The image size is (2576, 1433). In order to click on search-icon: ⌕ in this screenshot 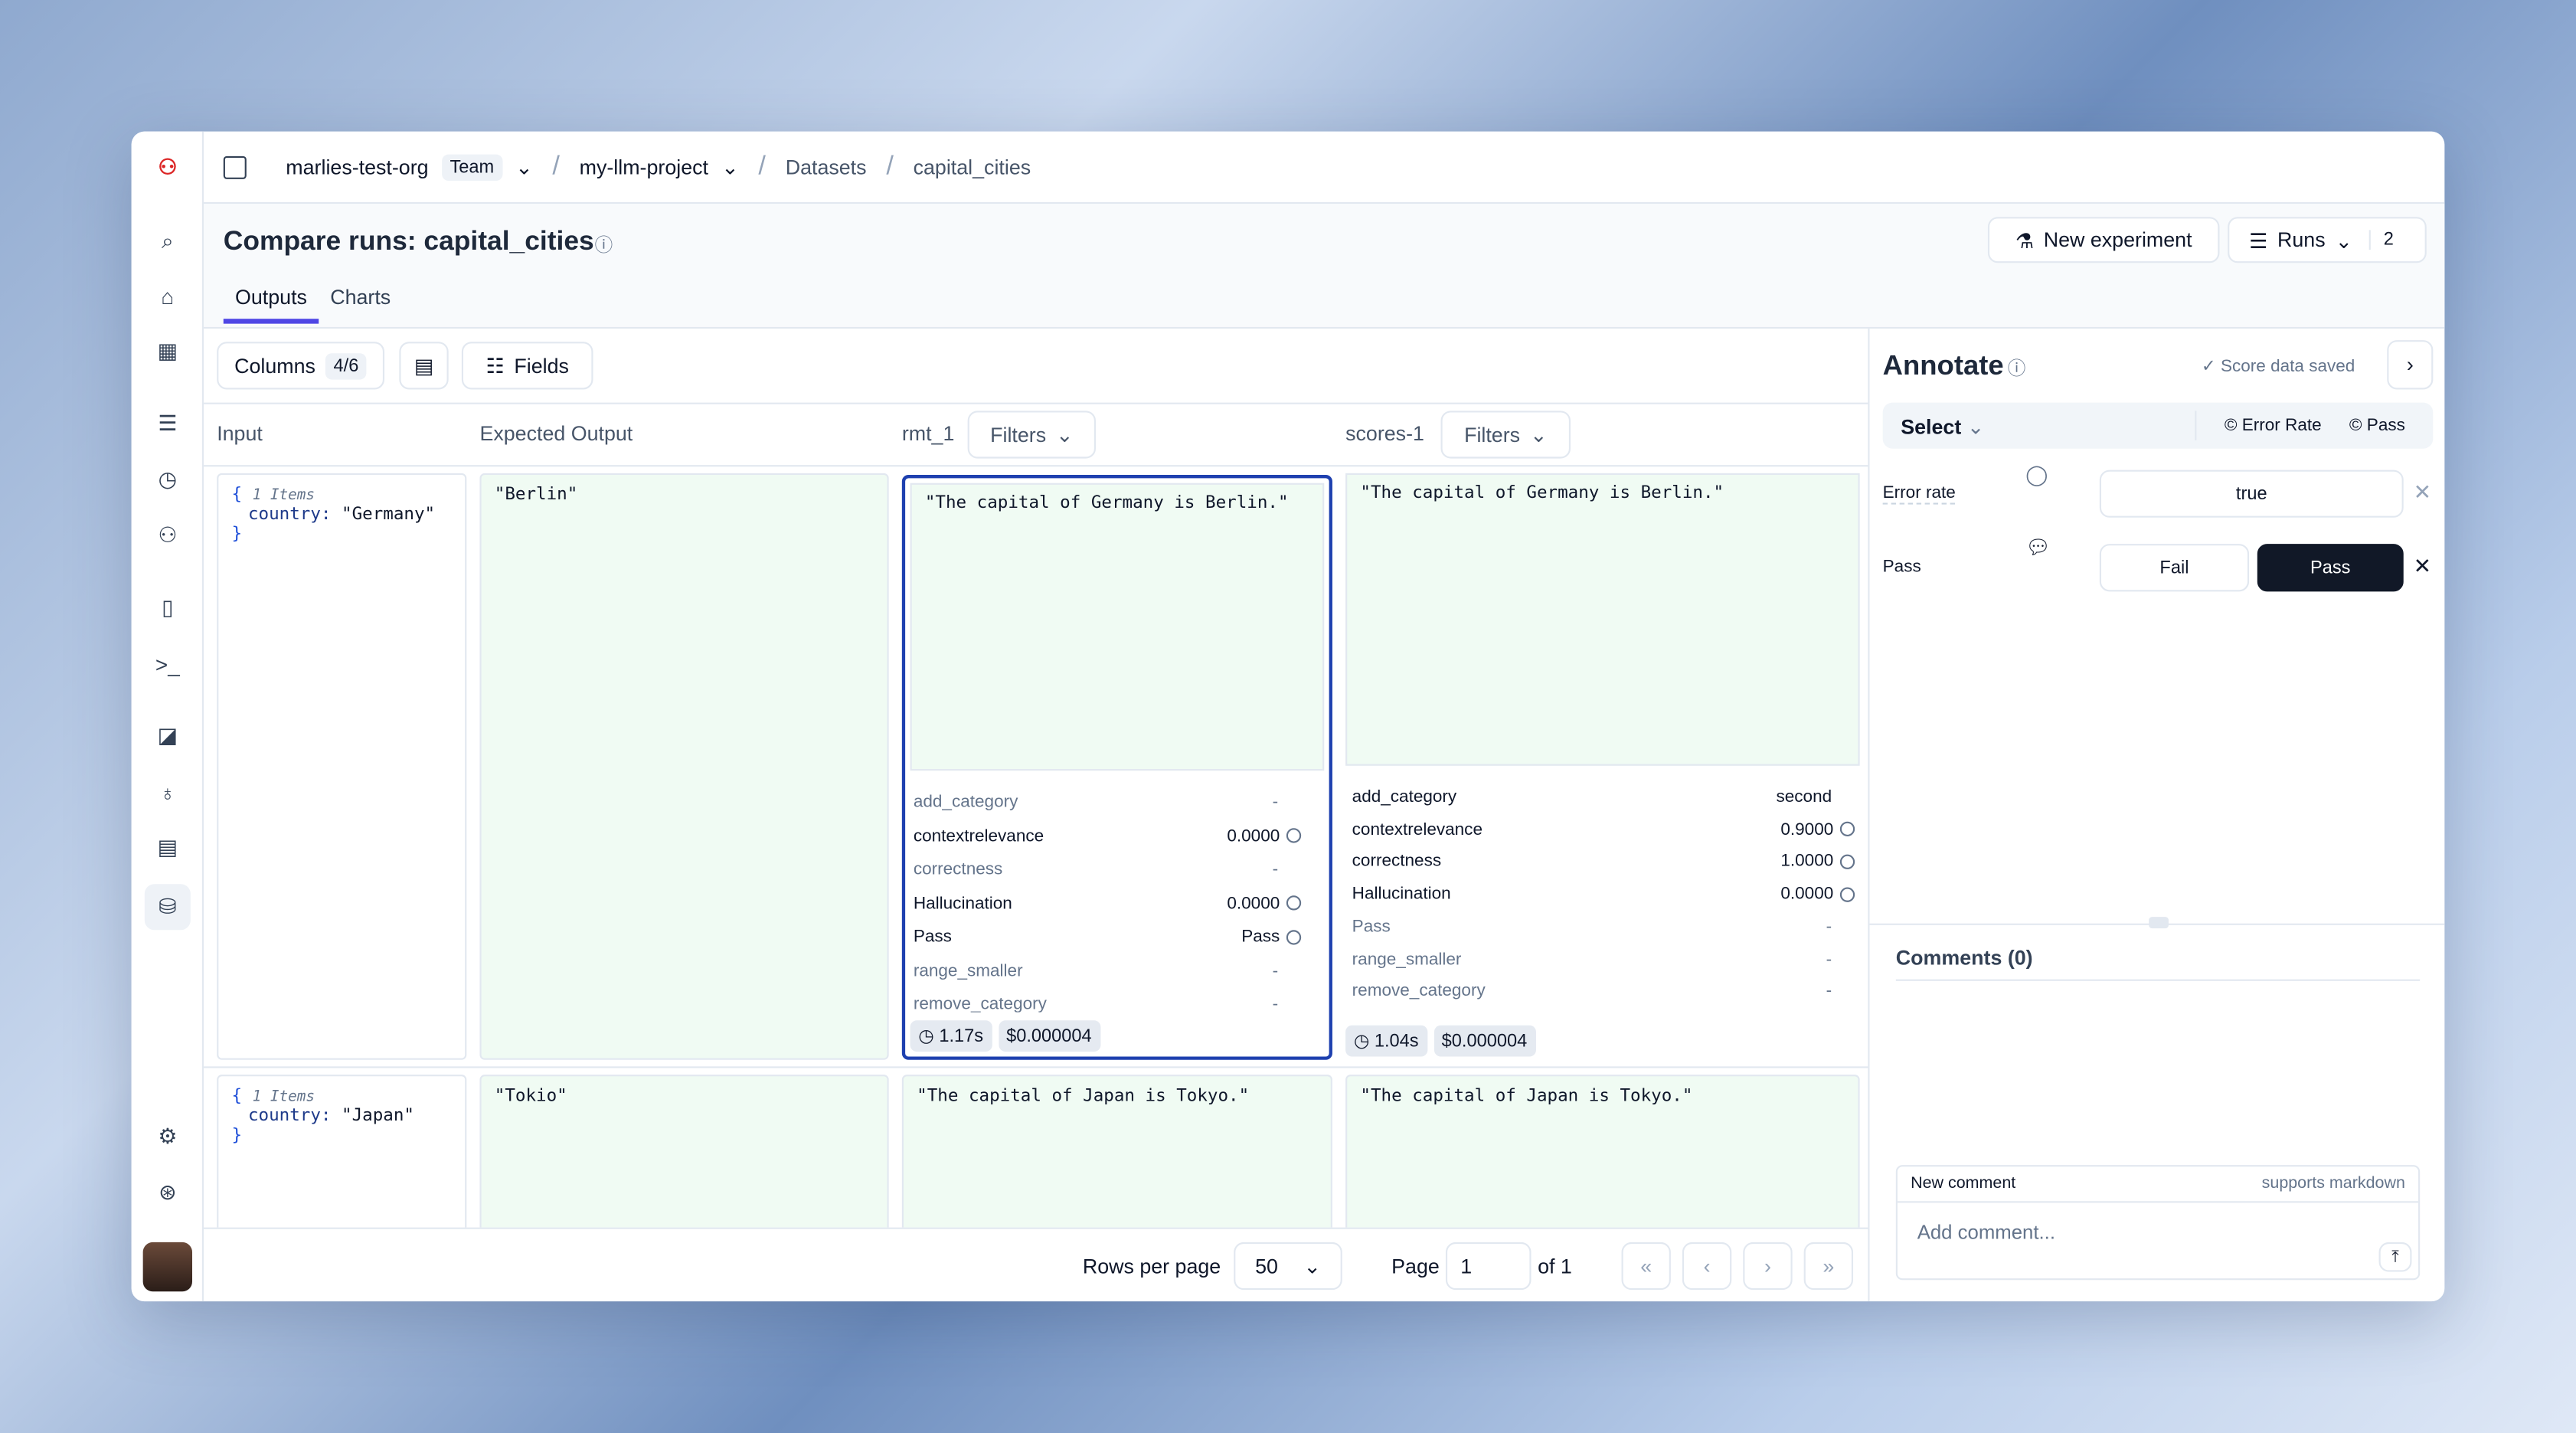, I will do `click(168, 241)`.